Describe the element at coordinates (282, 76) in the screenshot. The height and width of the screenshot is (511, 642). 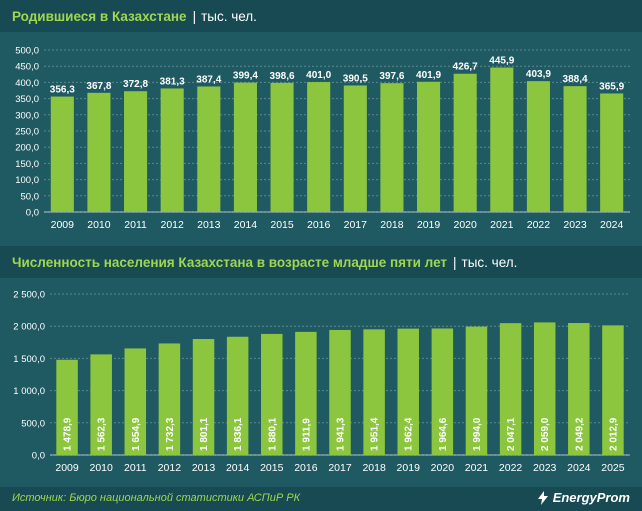
I see `data-label: 398,6` at that location.